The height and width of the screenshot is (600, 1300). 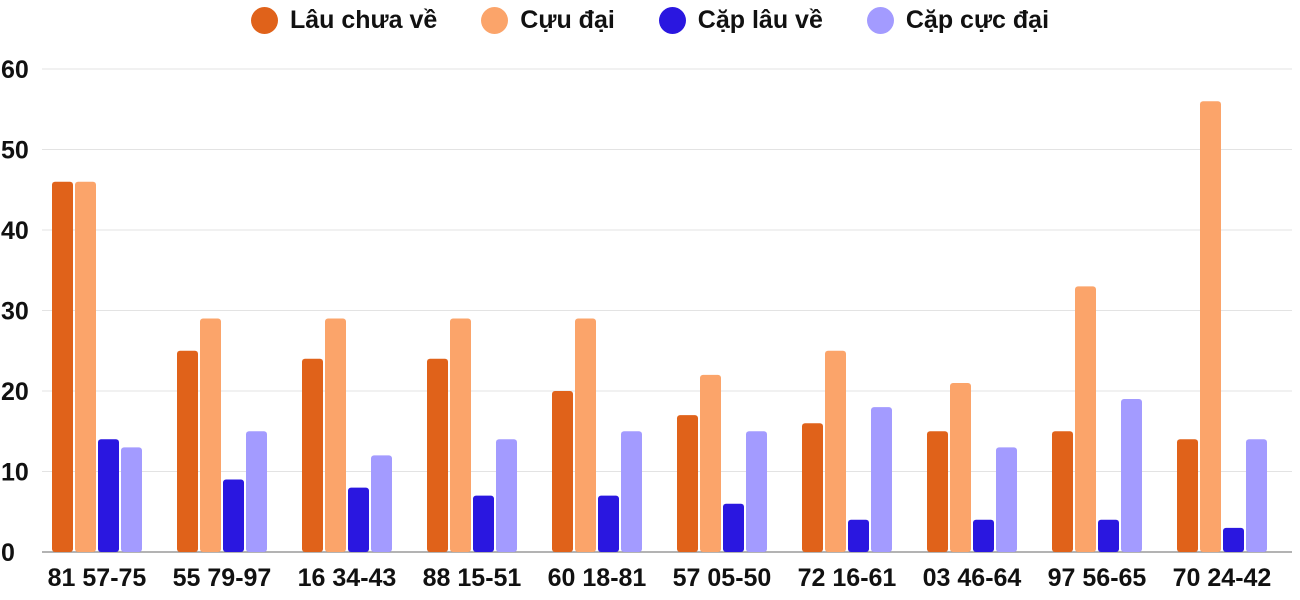 What do you see at coordinates (472, 578) in the screenshot?
I see `x-tick-label: 88 15-51` at bounding box center [472, 578].